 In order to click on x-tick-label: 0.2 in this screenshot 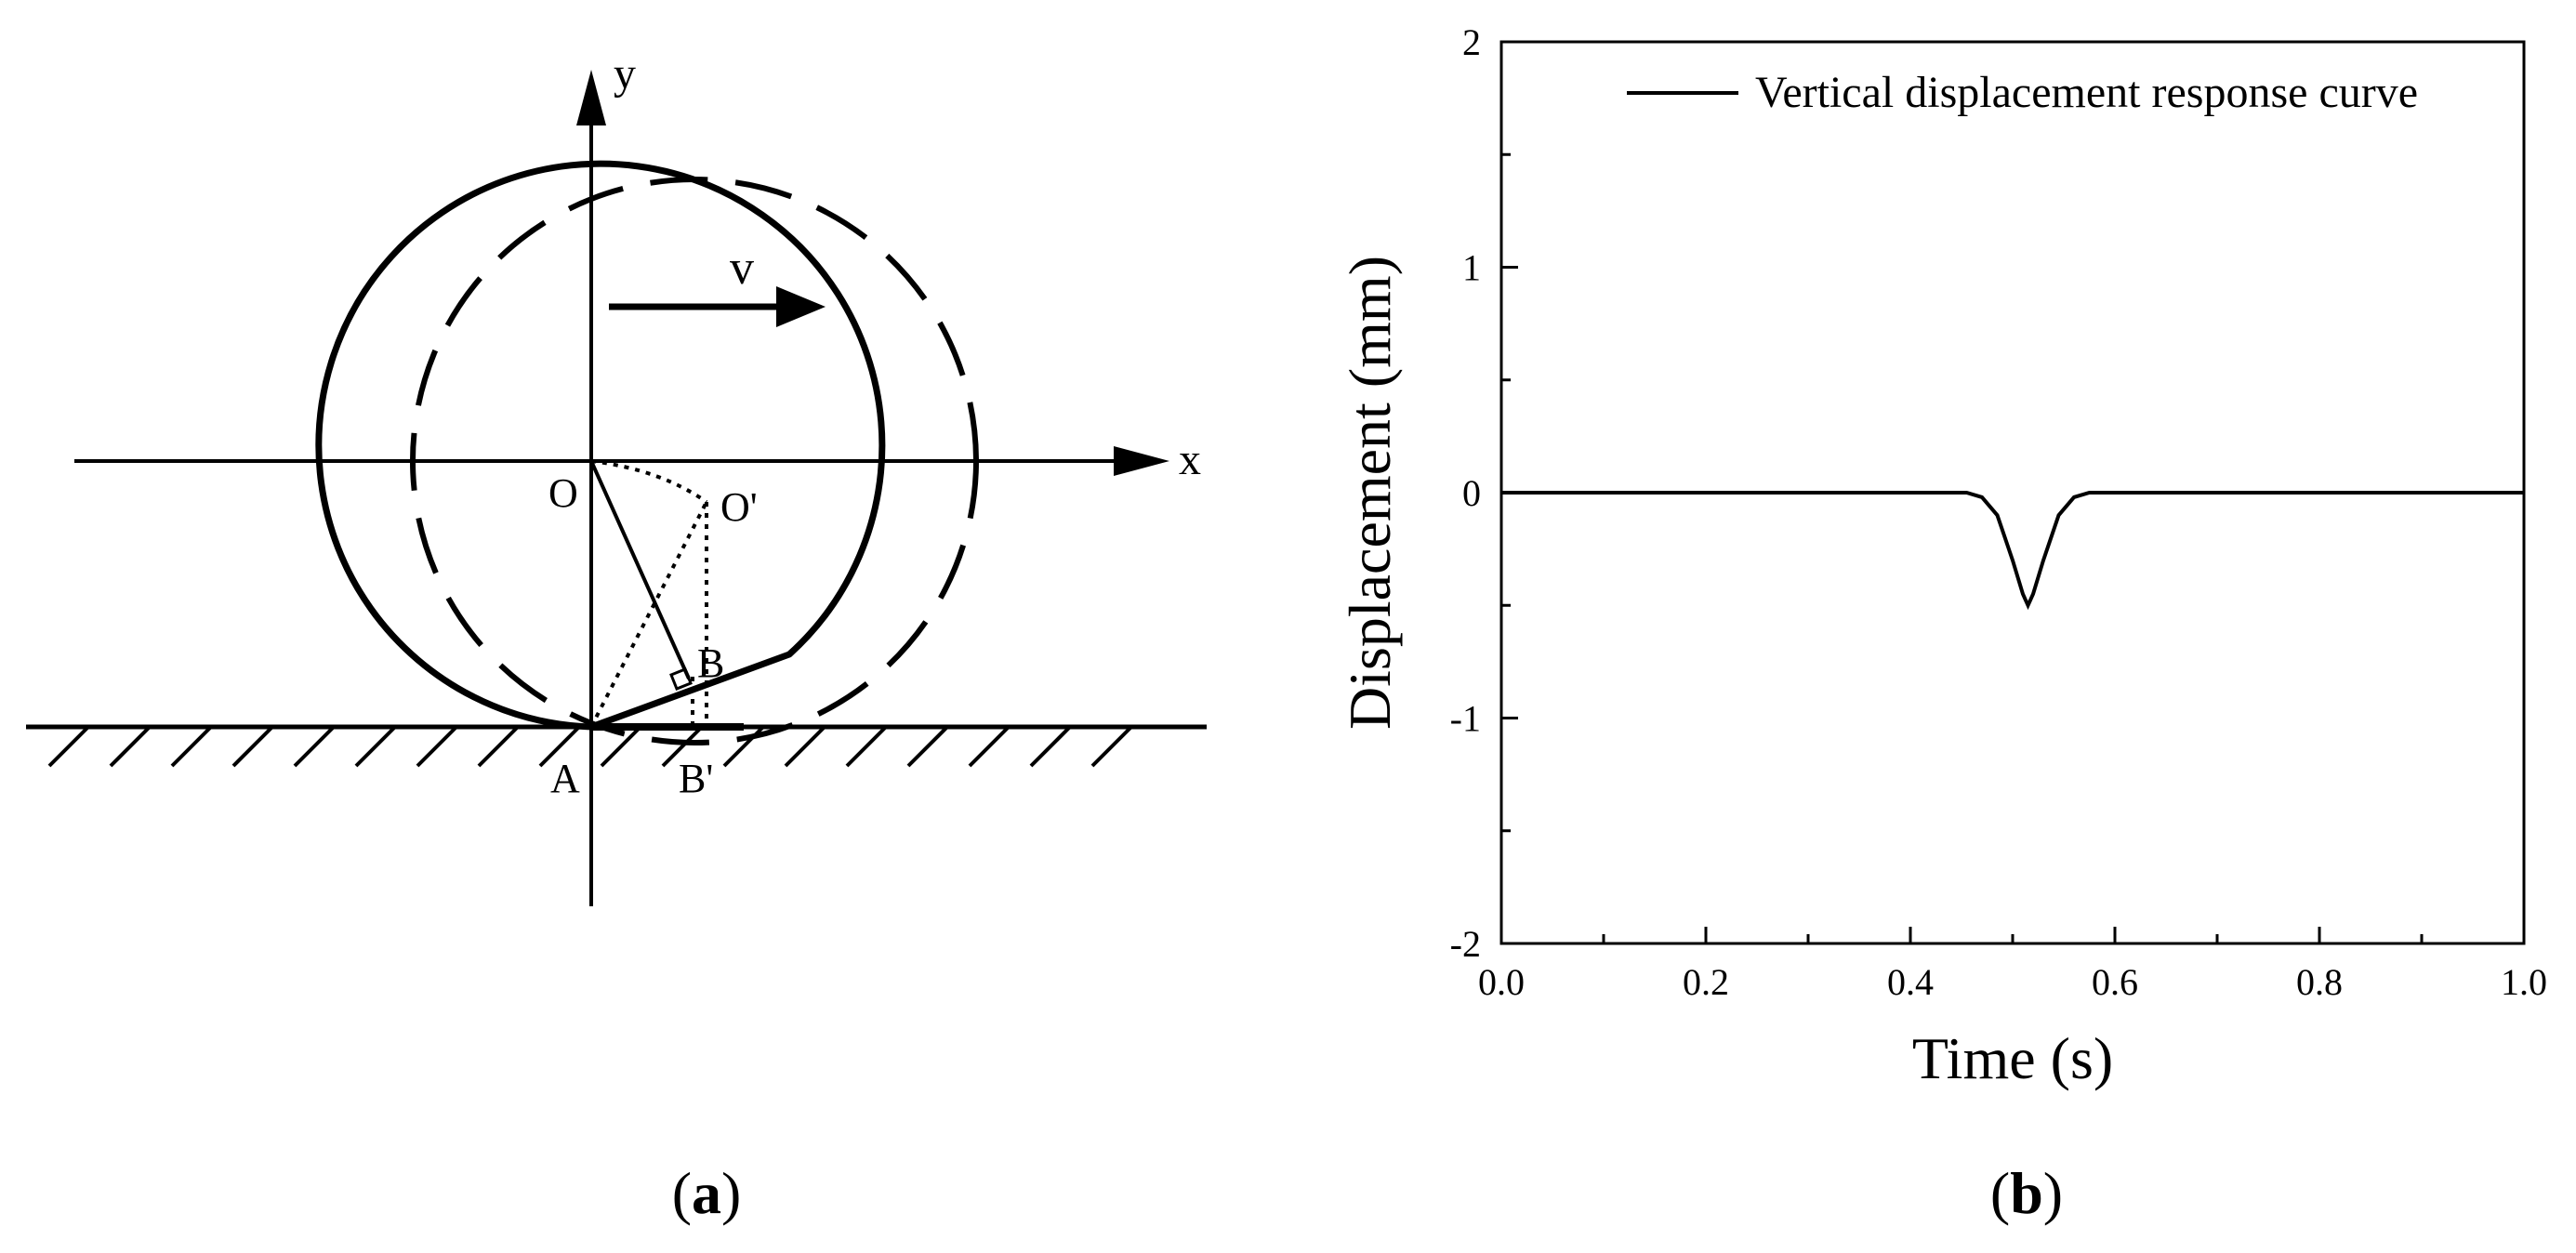, I will do `click(1706, 982)`.